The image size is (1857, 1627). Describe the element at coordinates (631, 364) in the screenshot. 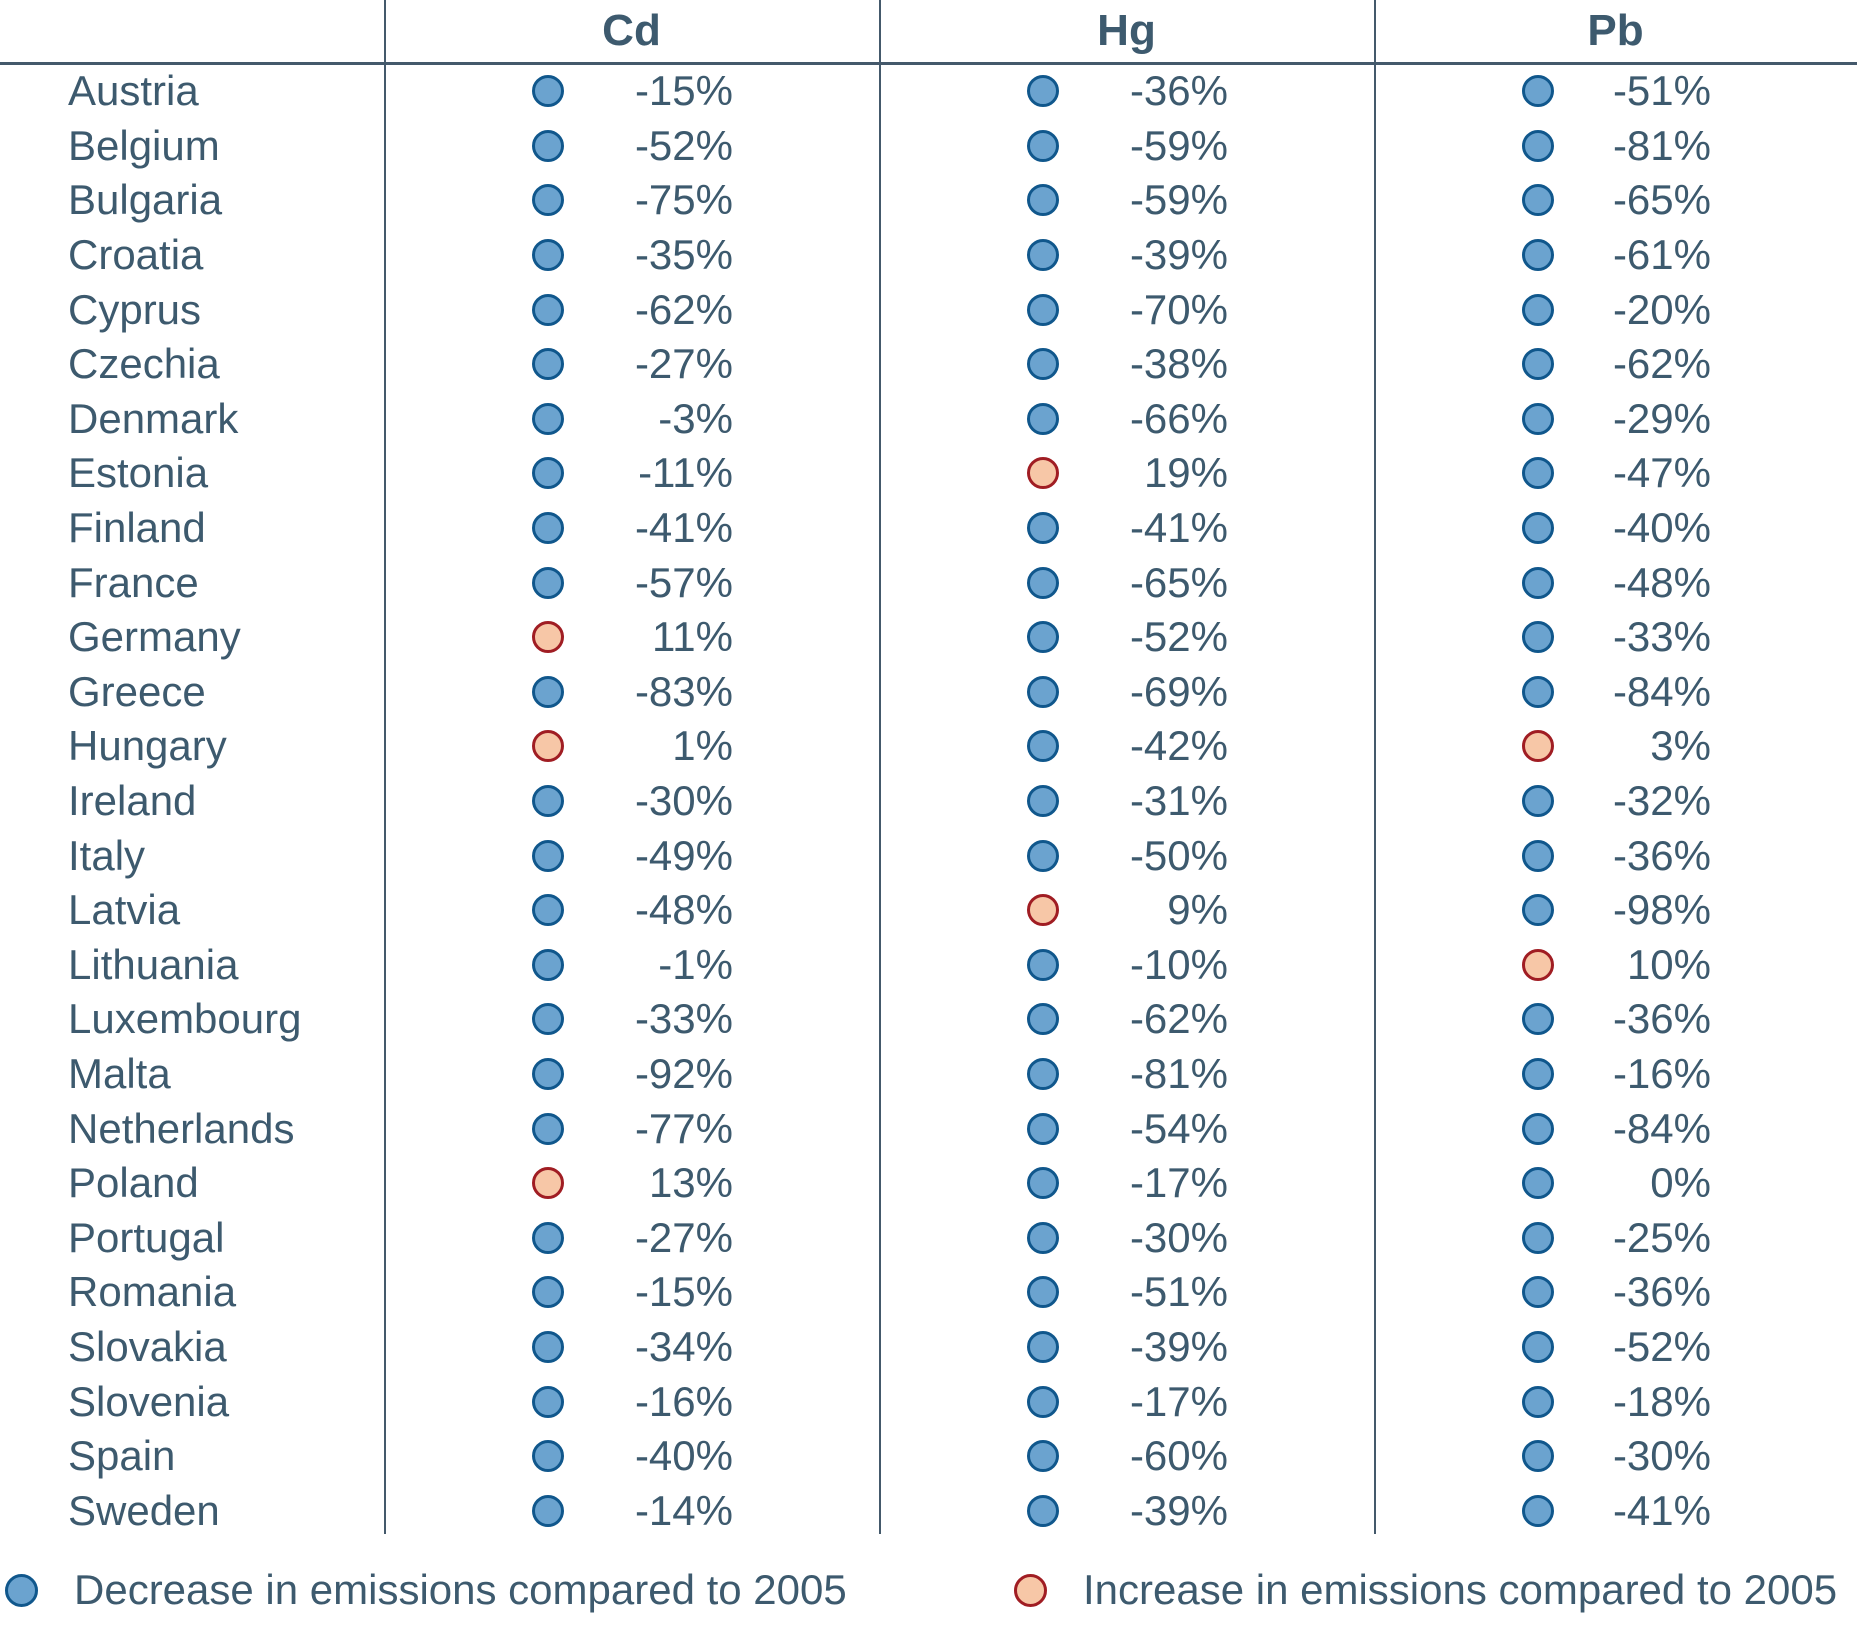

I see `value-cell-cd: -27%` at that location.